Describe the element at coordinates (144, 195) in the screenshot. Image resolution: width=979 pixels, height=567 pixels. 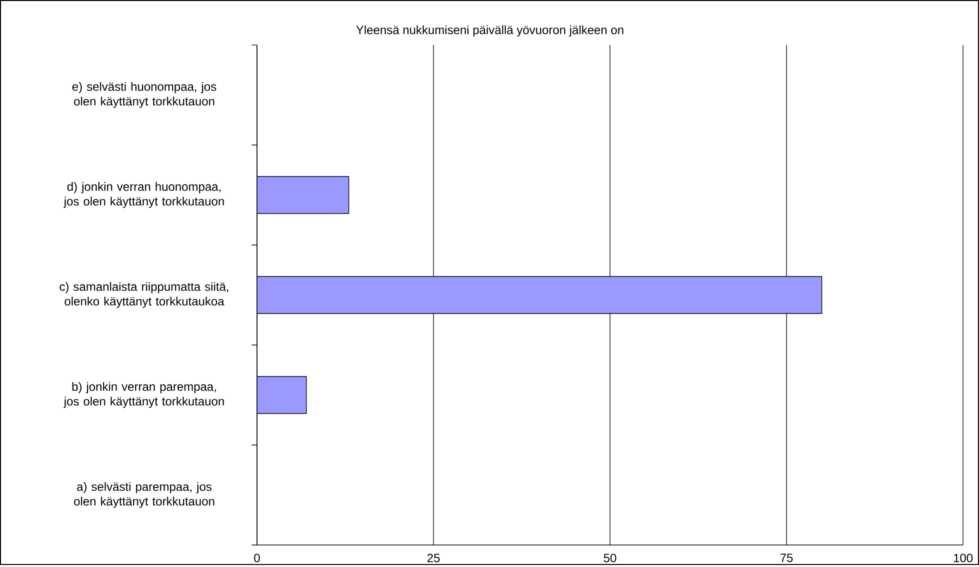
I see `y-tick-label: d) jonkin verran huonompaa, jos olen käyttänyt torkkutauon` at that location.